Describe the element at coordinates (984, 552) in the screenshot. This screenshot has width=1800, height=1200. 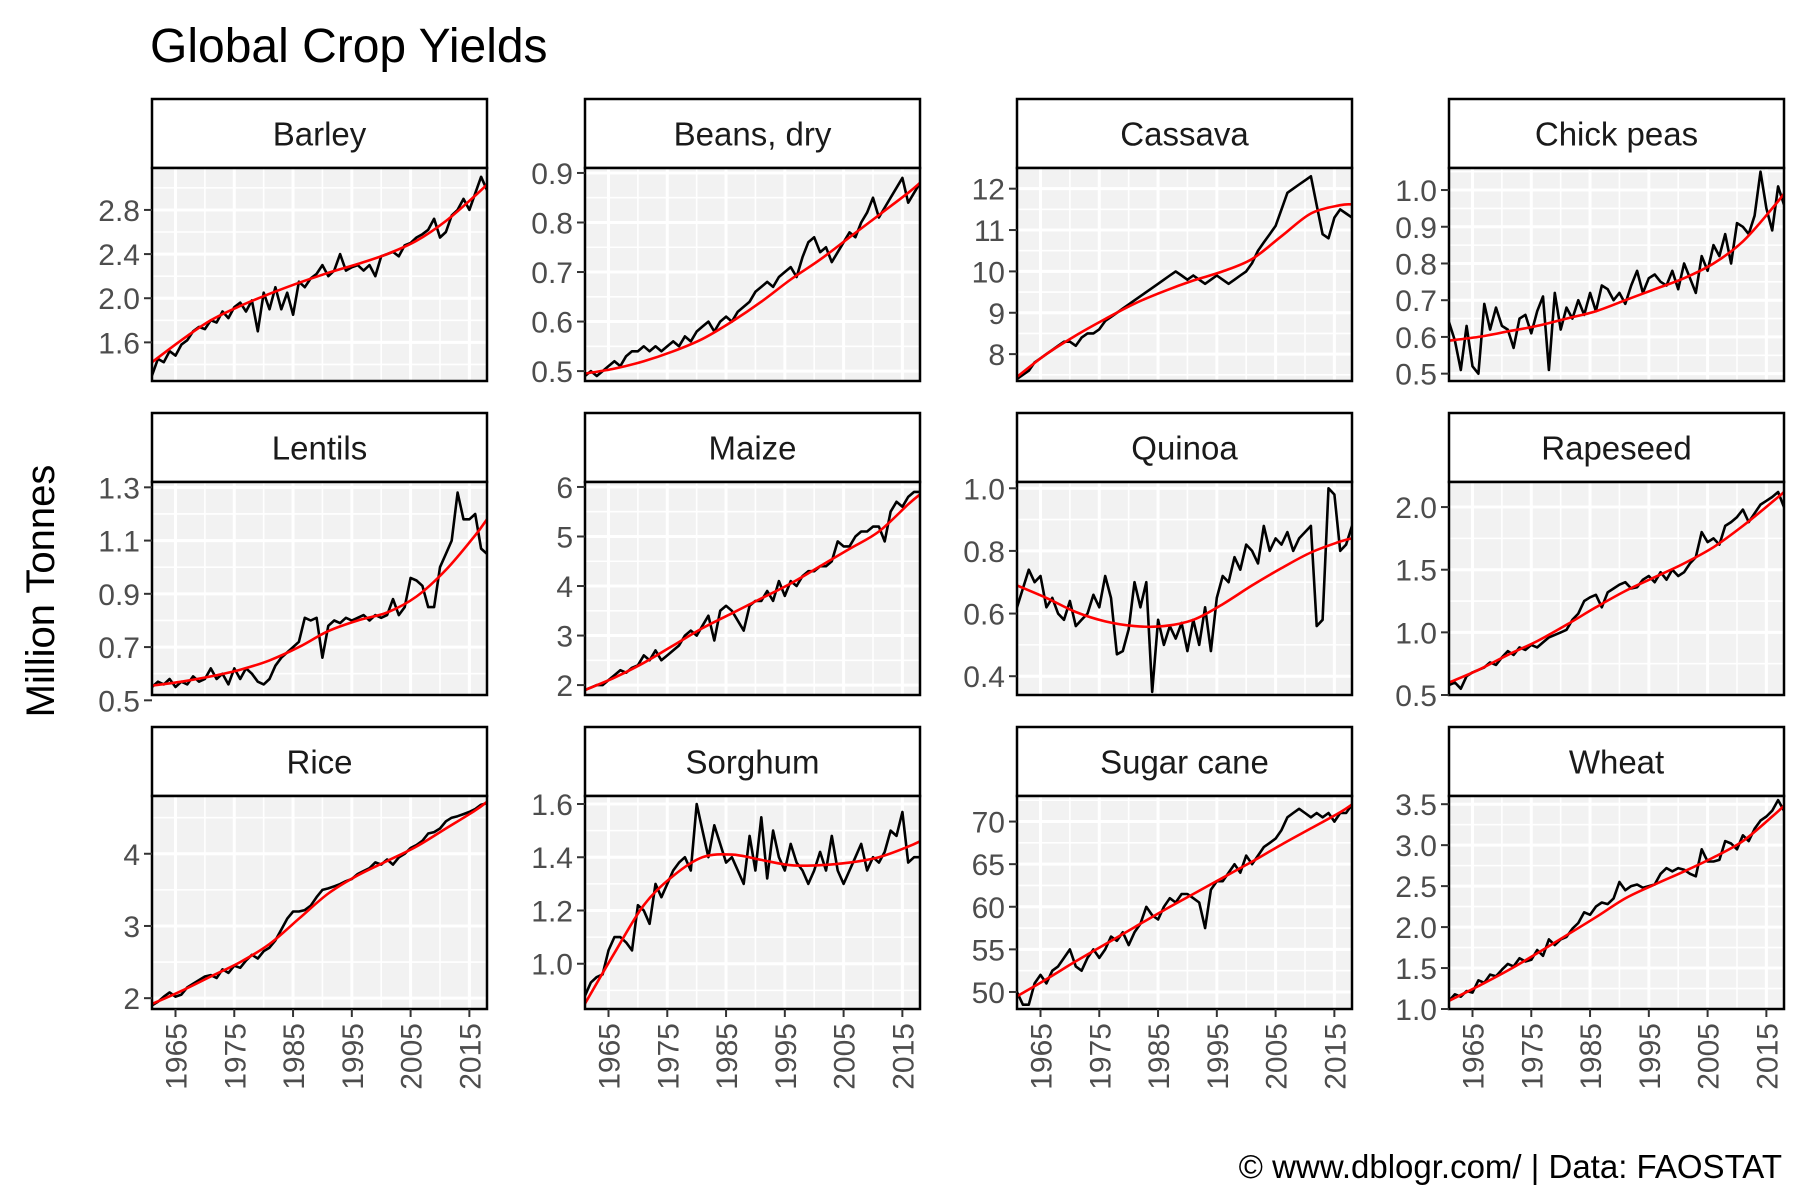
I see `y-tick-label: 0.8` at that location.